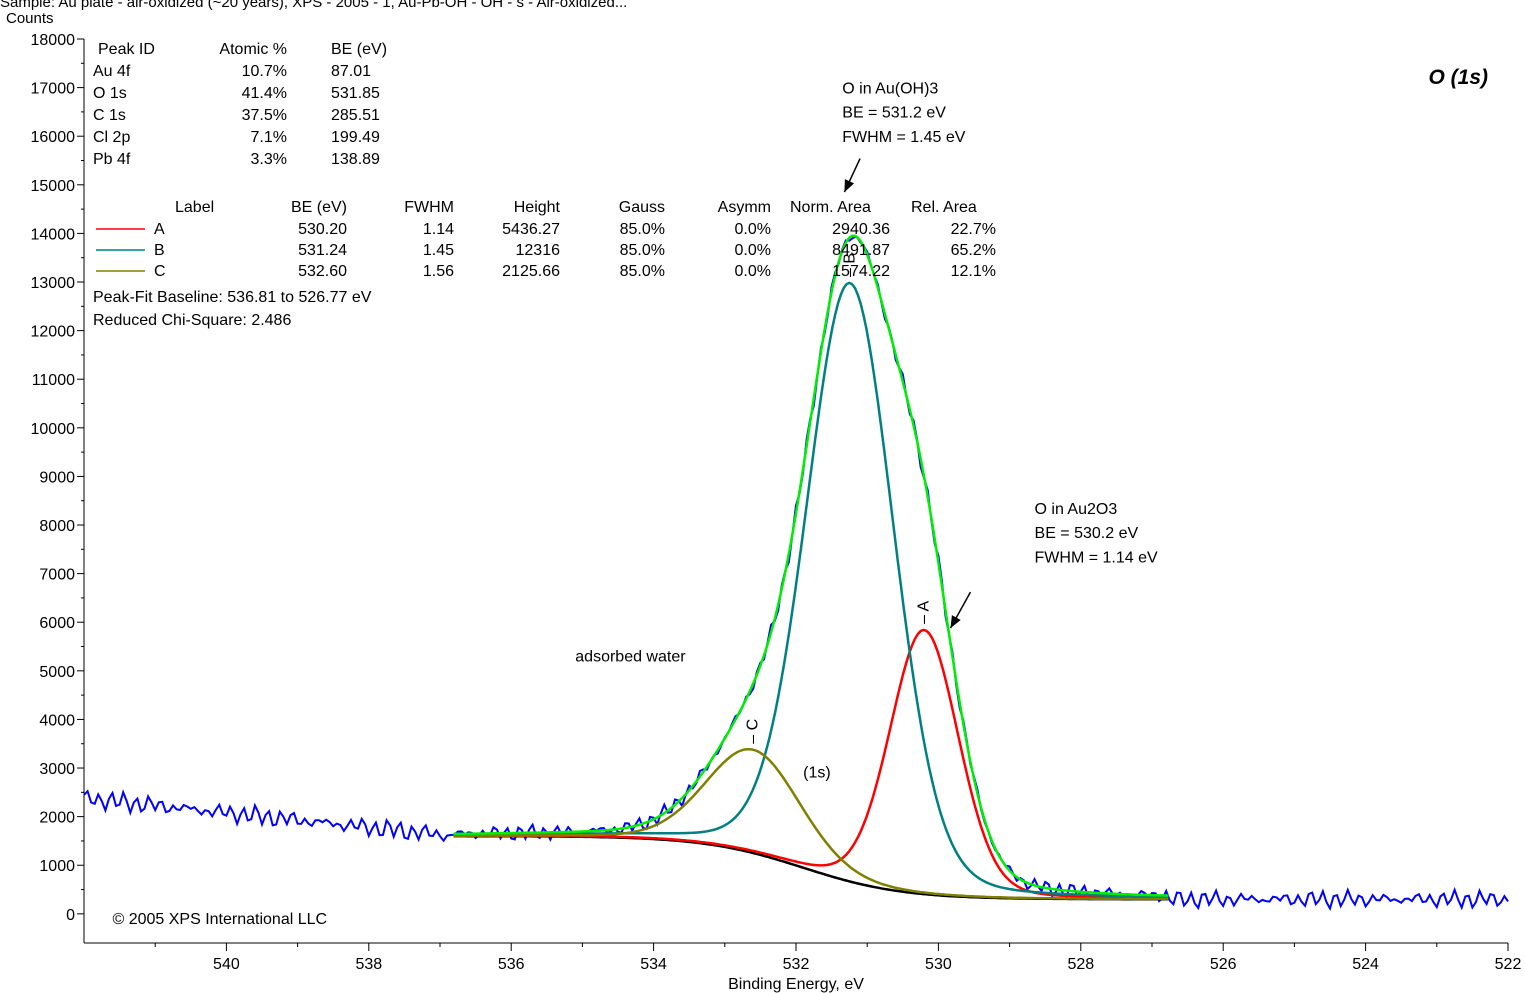 This screenshot has width=1525, height=993. What do you see at coordinates (861, 250) in the screenshot?
I see `fit-table-cell: 8491.87` at bounding box center [861, 250].